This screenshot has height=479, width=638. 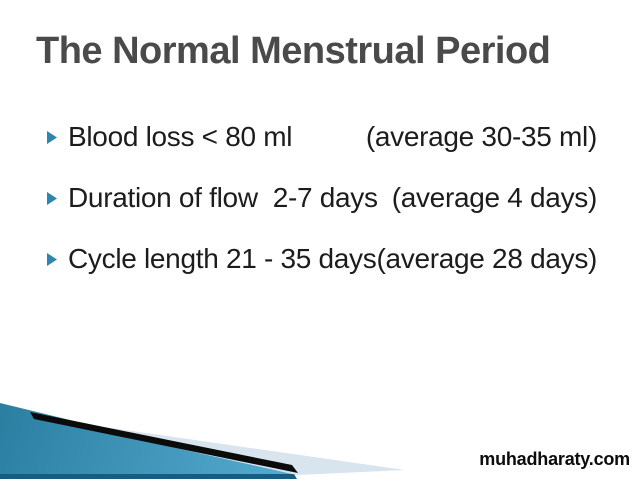 I want to click on black-stripe-shape, so click(x=164, y=442).